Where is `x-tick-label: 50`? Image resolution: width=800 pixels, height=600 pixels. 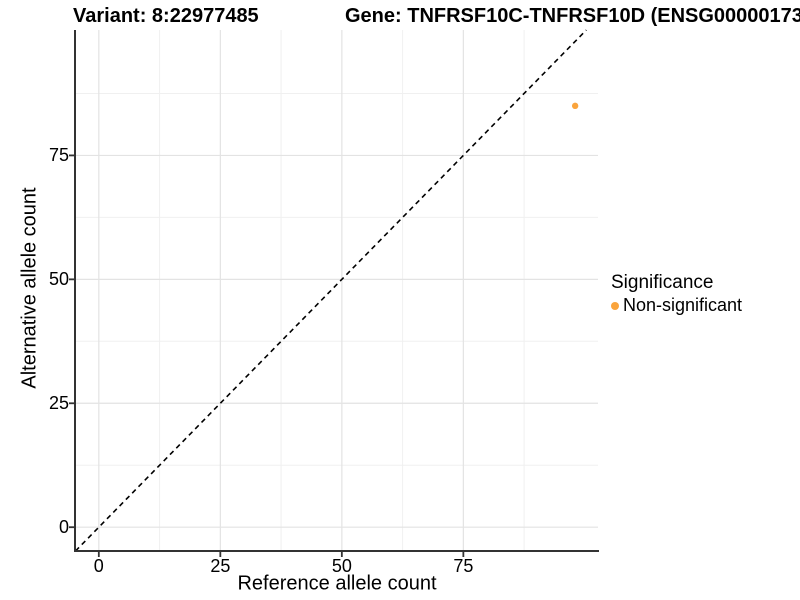
x-tick-label: 50 is located at coordinates (341, 566).